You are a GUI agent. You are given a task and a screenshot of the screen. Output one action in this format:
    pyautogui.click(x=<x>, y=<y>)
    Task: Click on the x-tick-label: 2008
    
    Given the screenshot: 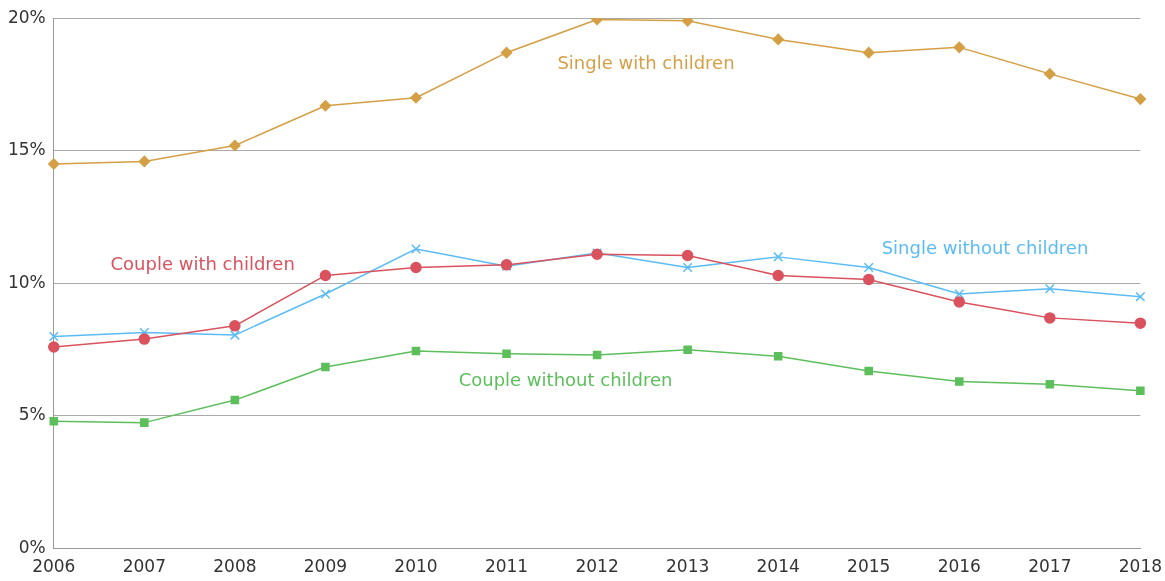 What is the action you would take?
    pyautogui.click(x=235, y=566)
    